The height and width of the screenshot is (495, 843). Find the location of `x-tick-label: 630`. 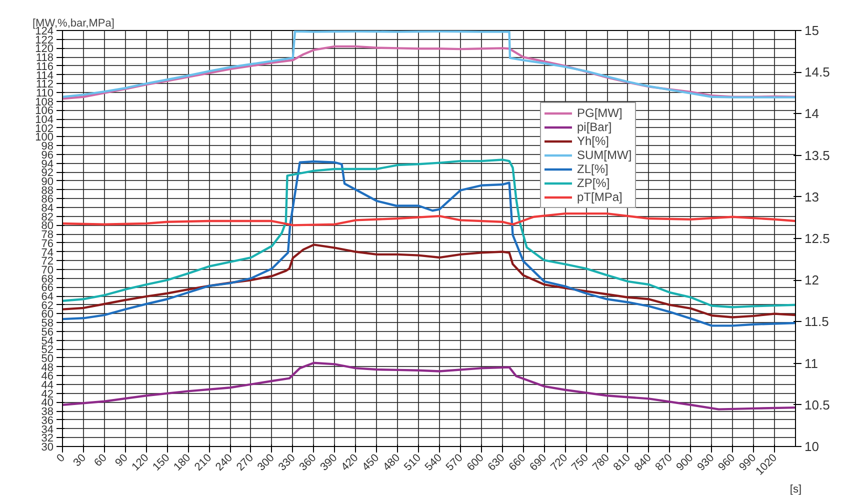

x-tick-label: 630 is located at coordinates (497, 463).